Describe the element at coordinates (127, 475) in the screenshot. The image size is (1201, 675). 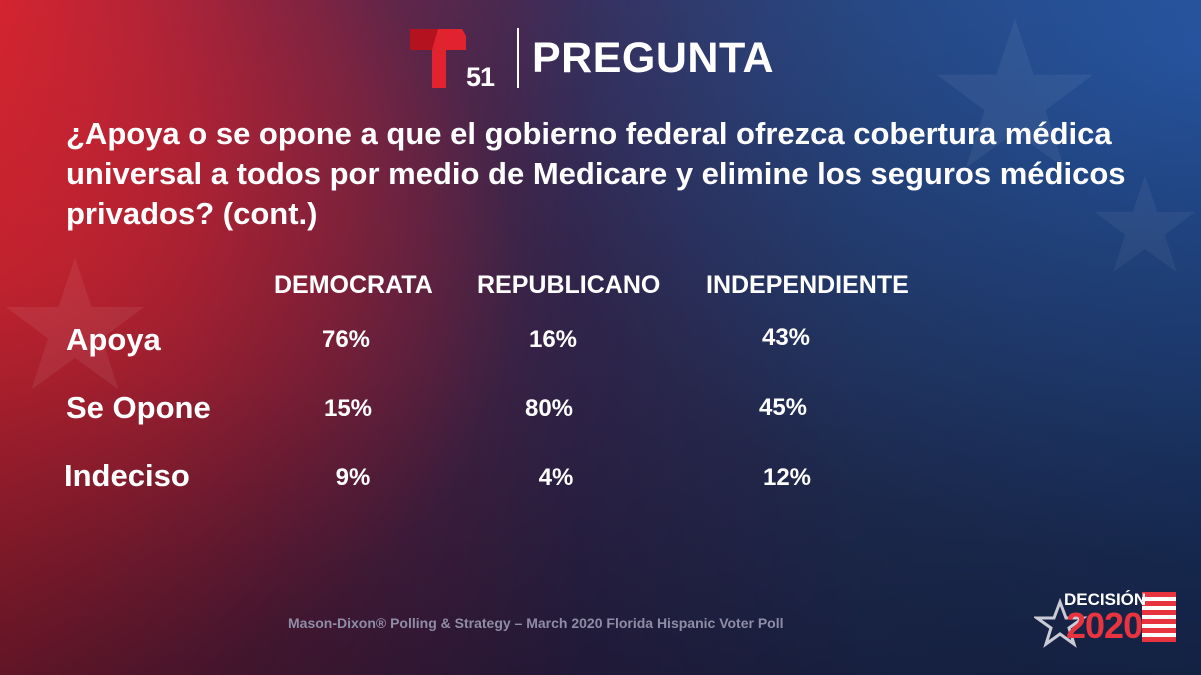
I see `row-label-indeciso: Indeciso` at that location.